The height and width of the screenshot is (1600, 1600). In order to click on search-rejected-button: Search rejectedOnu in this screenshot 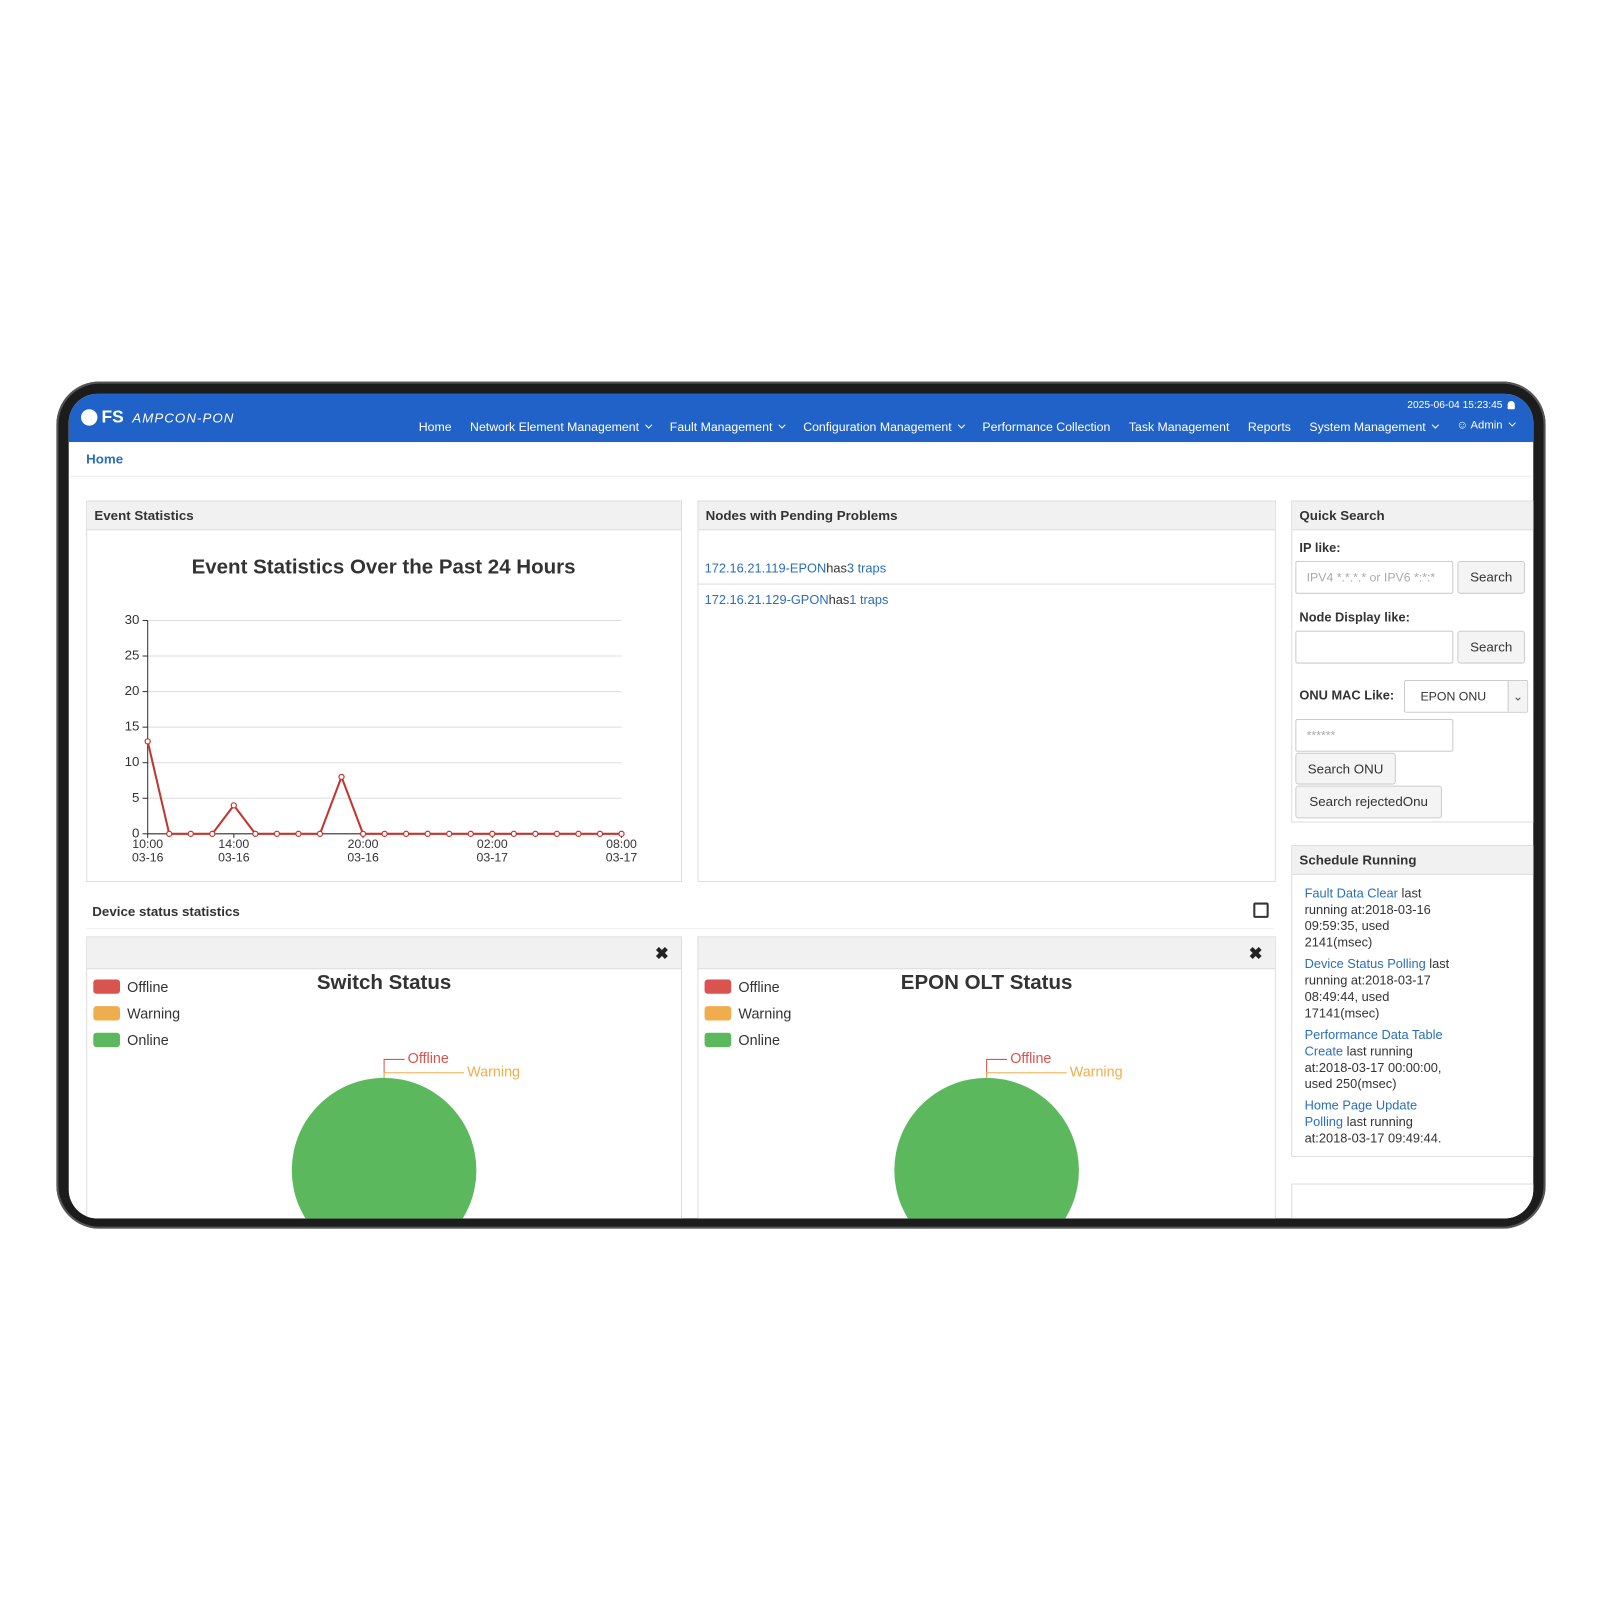, I will do `click(1368, 802)`.